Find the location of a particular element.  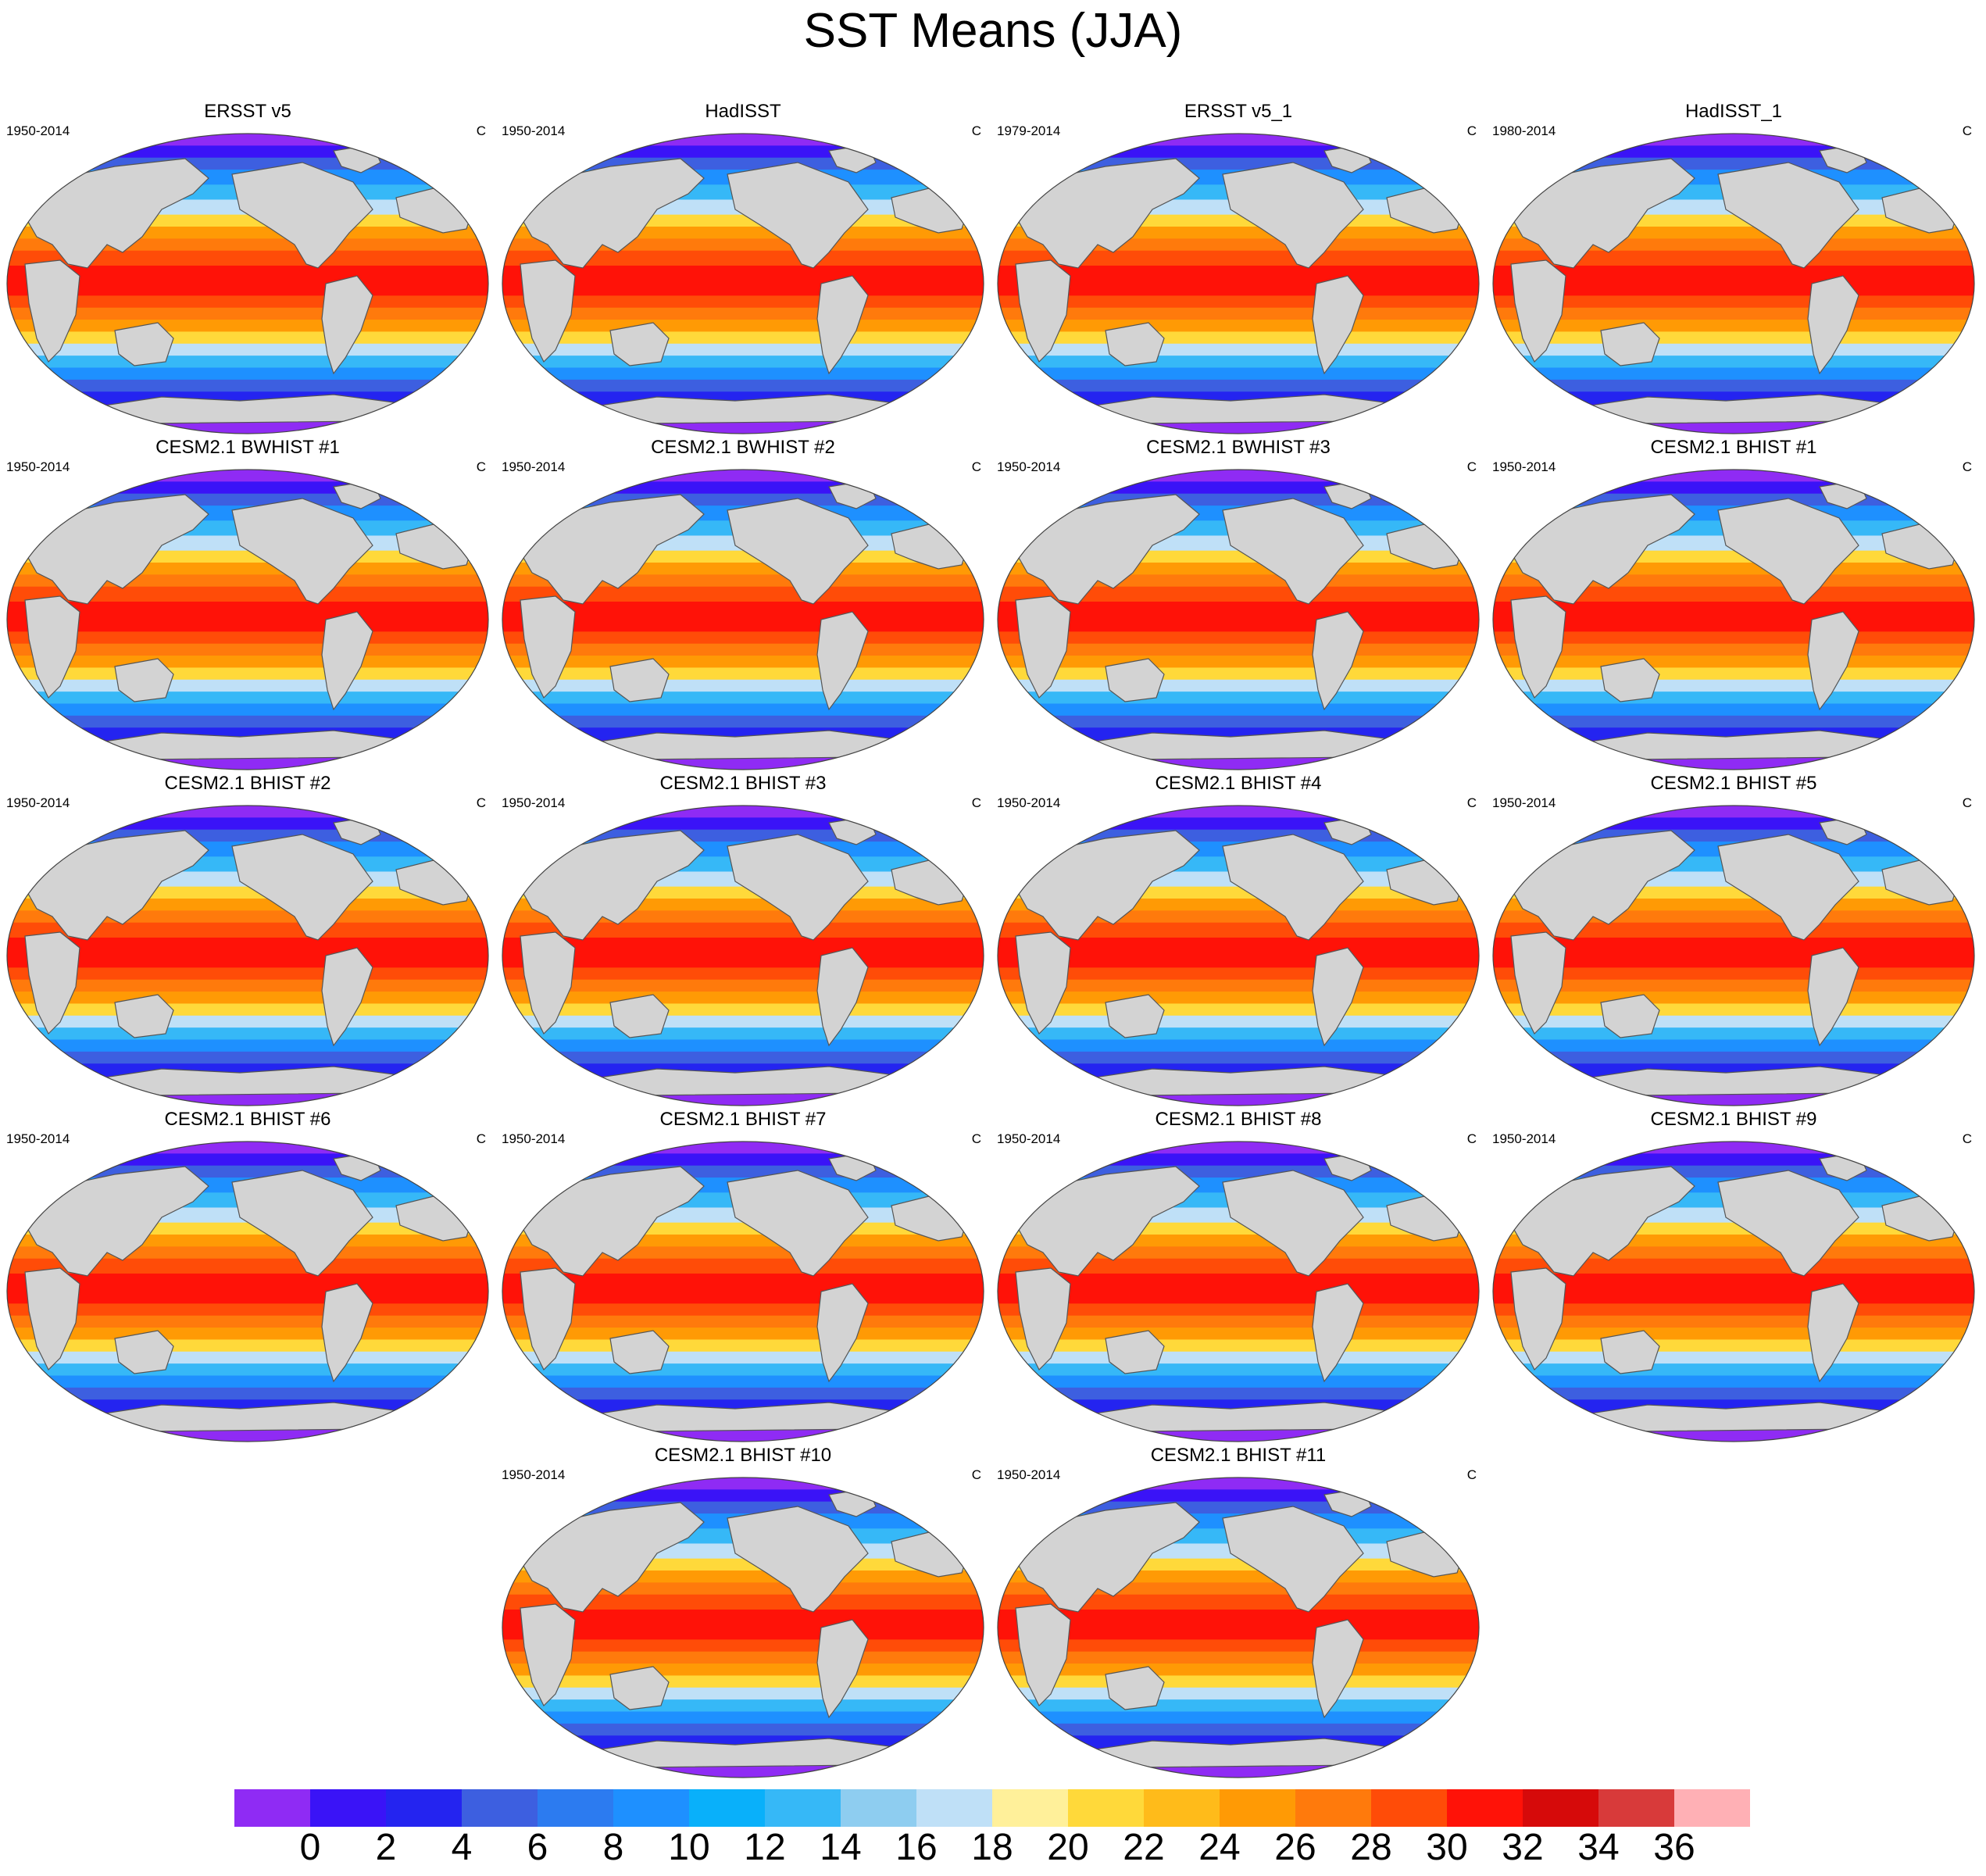

map-panel: CESM2.1 BWHIST #2 1950-2014 C is located at coordinates (743, 604).